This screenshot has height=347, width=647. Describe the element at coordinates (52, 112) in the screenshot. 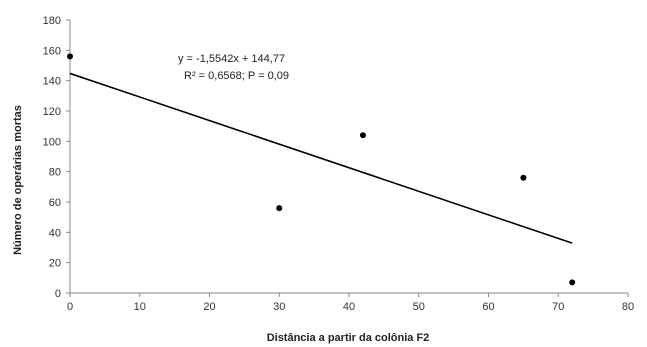

I see `y-tick-label: 120` at that location.